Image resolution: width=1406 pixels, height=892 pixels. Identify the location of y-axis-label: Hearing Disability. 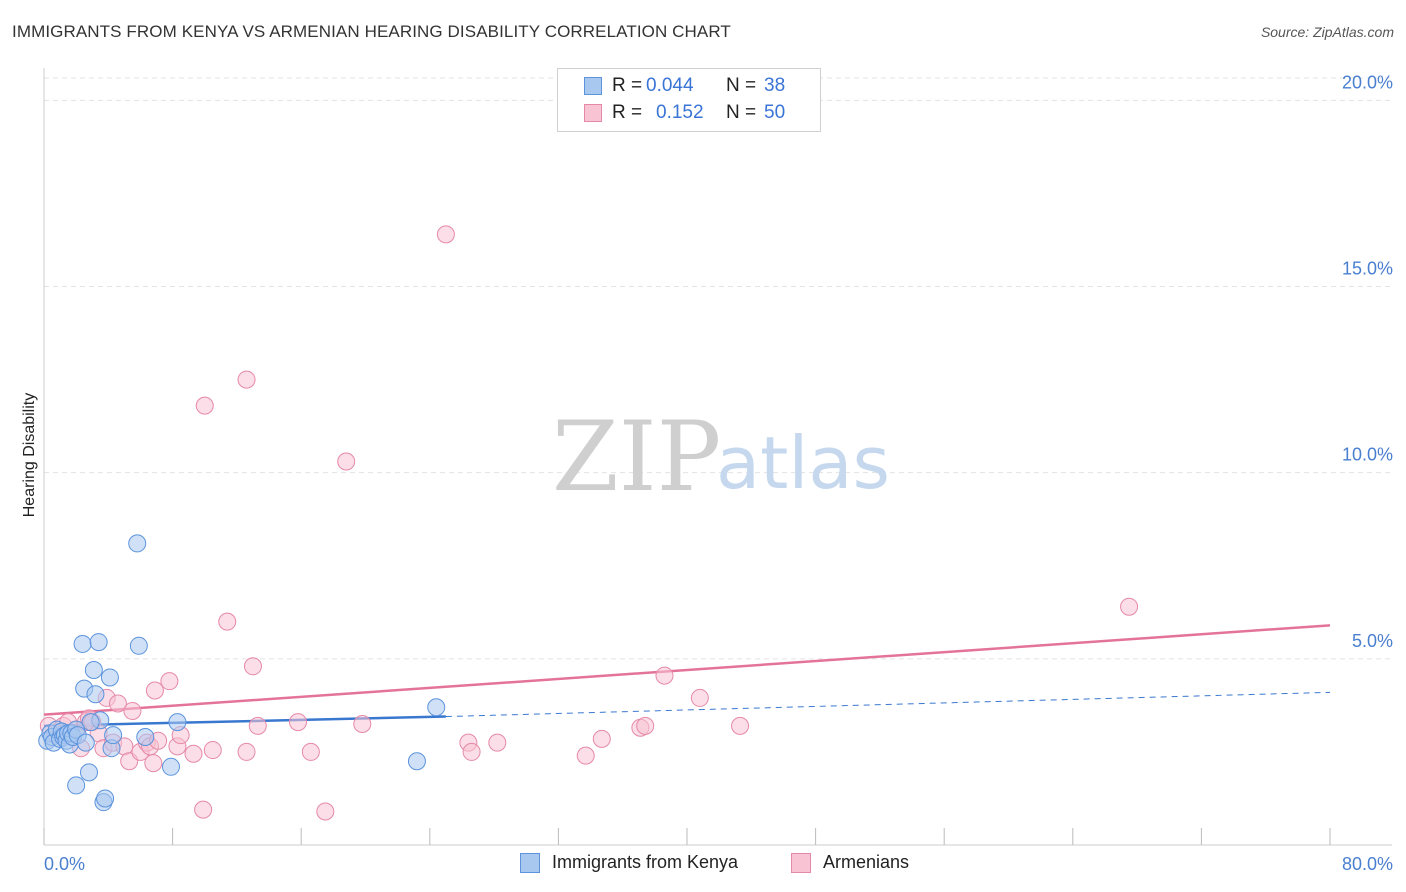
(29, 455).